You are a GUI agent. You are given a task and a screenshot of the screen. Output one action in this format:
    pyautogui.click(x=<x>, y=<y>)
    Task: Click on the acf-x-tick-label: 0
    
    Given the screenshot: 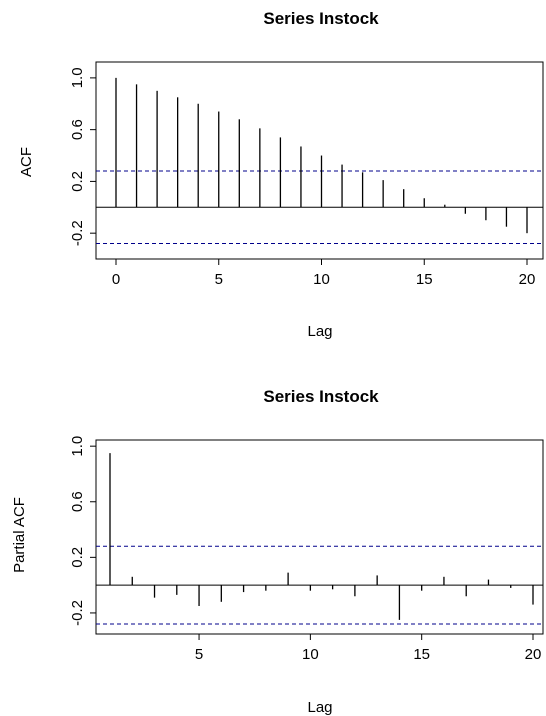 What is the action you would take?
    pyautogui.click(x=116, y=279)
    